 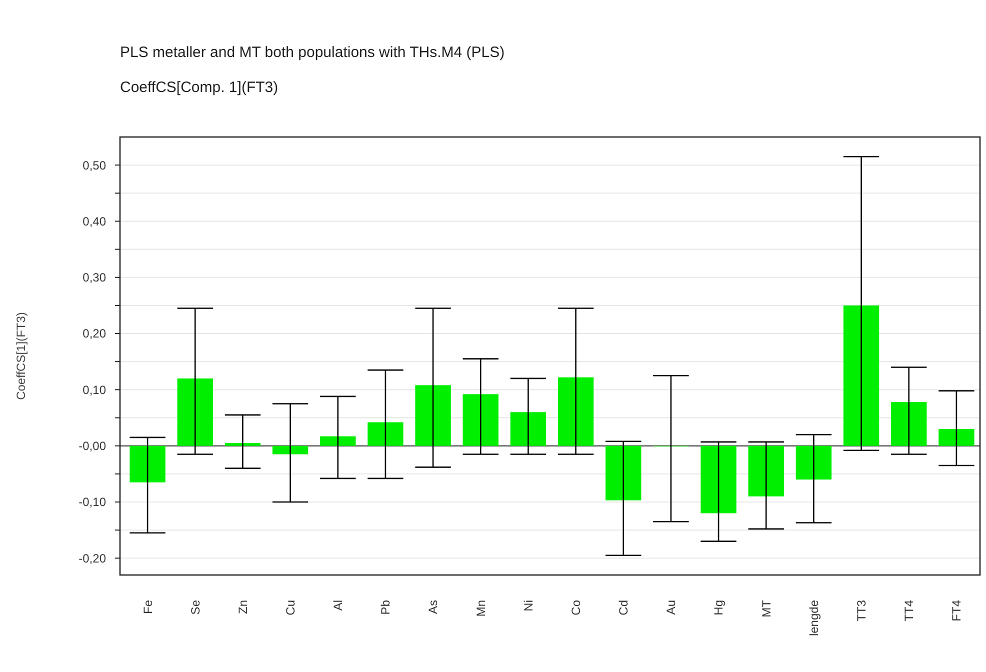 I want to click on x-tick-label: As, so click(x=433, y=607).